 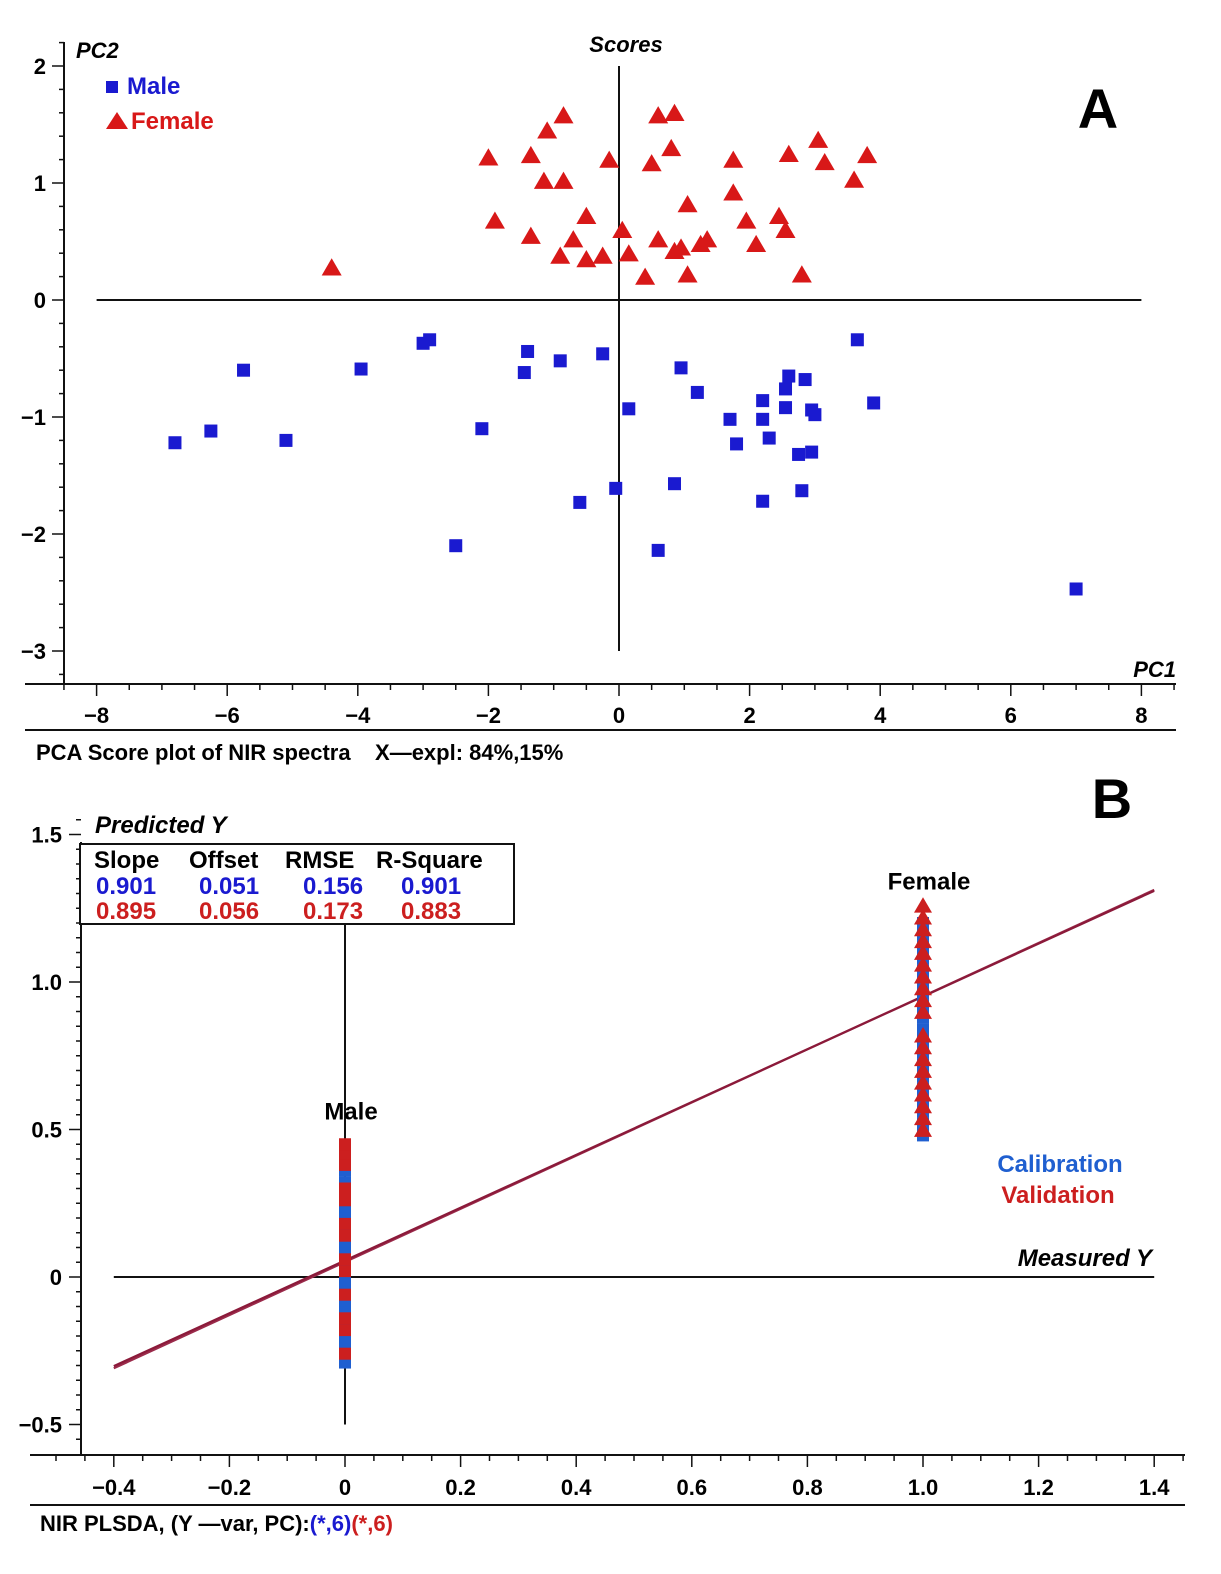 I want to click on panel-b-y-tick-label: 0.5, so click(x=46, y=1130).